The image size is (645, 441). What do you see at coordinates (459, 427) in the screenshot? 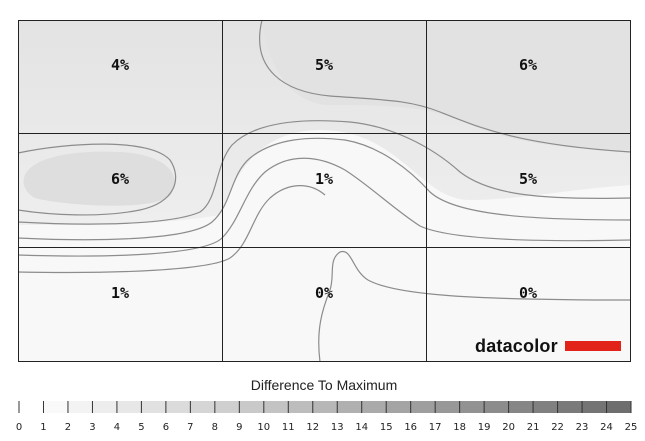
I see `scale-tick-label: 18` at bounding box center [459, 427].